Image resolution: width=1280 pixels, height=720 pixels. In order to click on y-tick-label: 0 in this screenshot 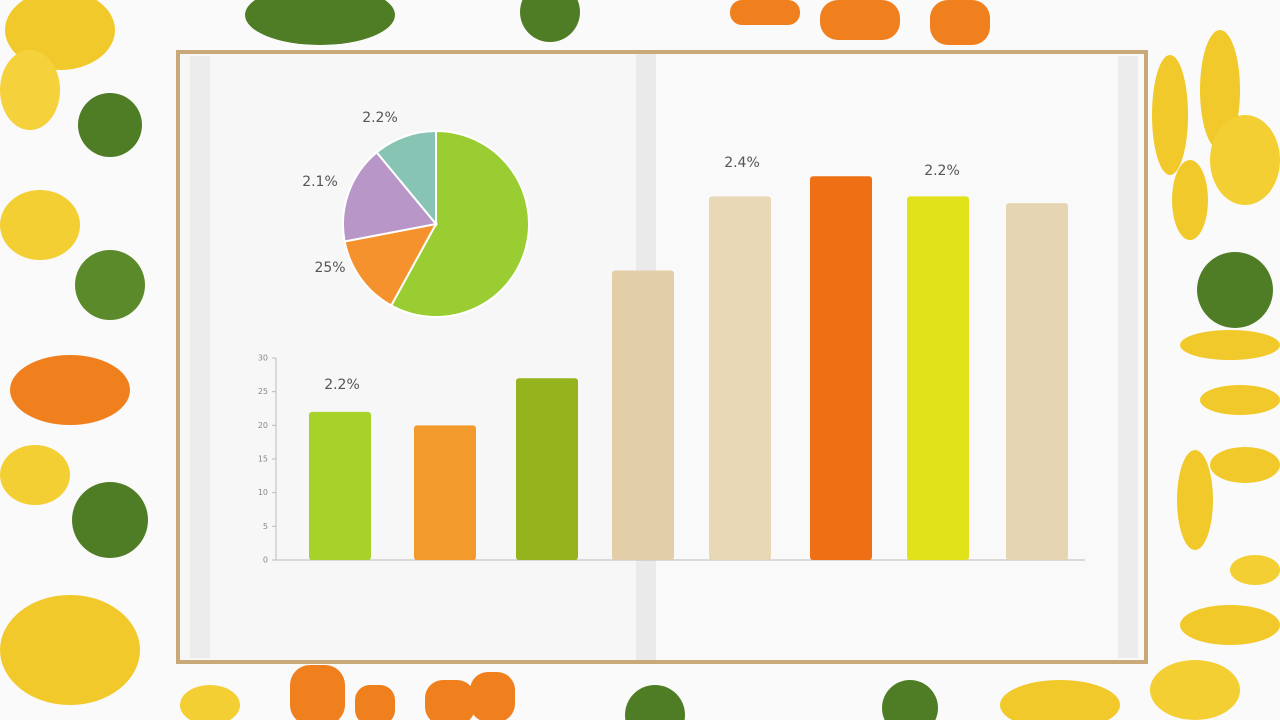, I will do `click(265, 560)`.